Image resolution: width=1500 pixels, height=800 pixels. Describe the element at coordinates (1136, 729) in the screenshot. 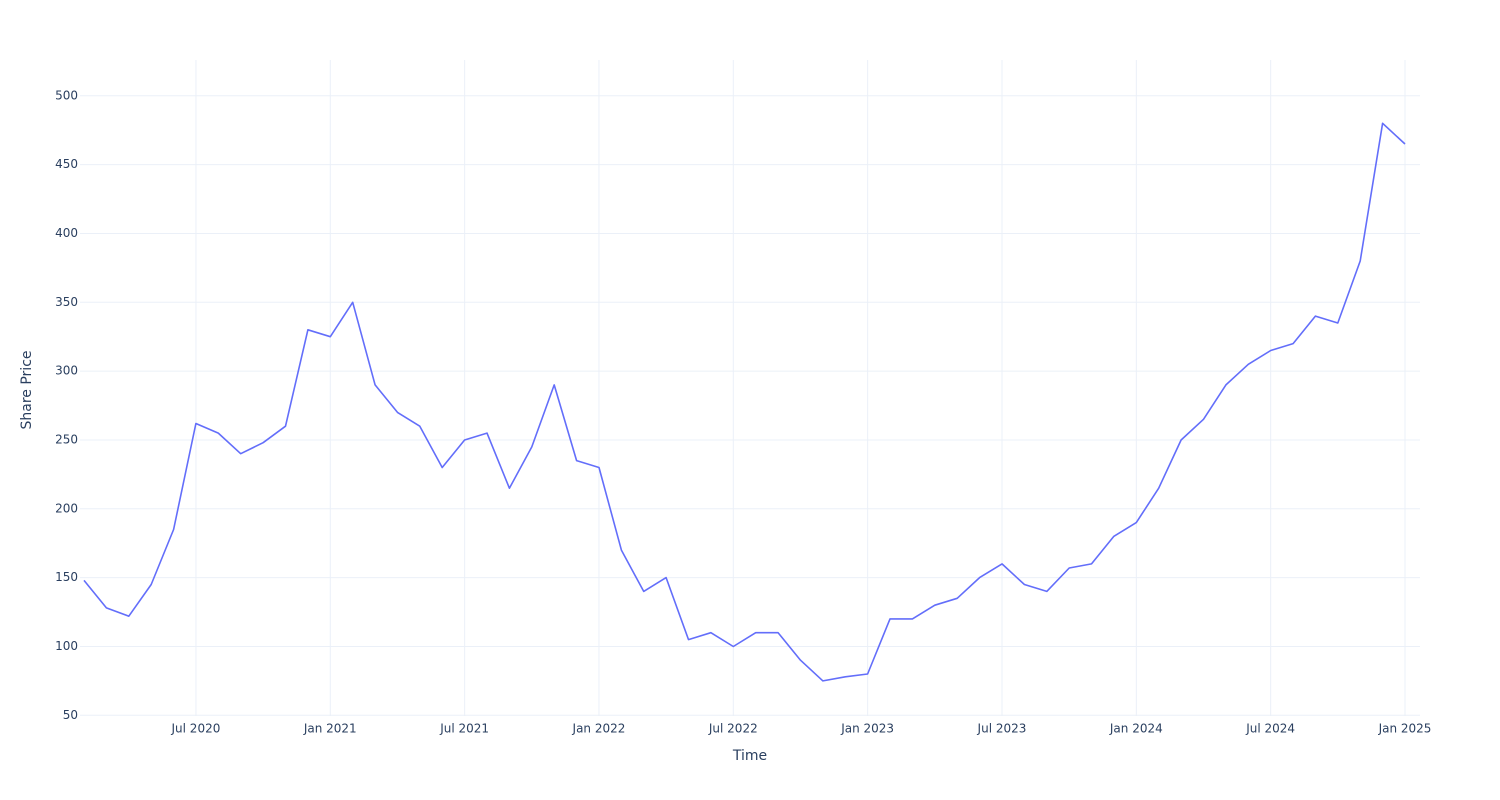

I see `x-tick-label: Jan 2024` at that location.